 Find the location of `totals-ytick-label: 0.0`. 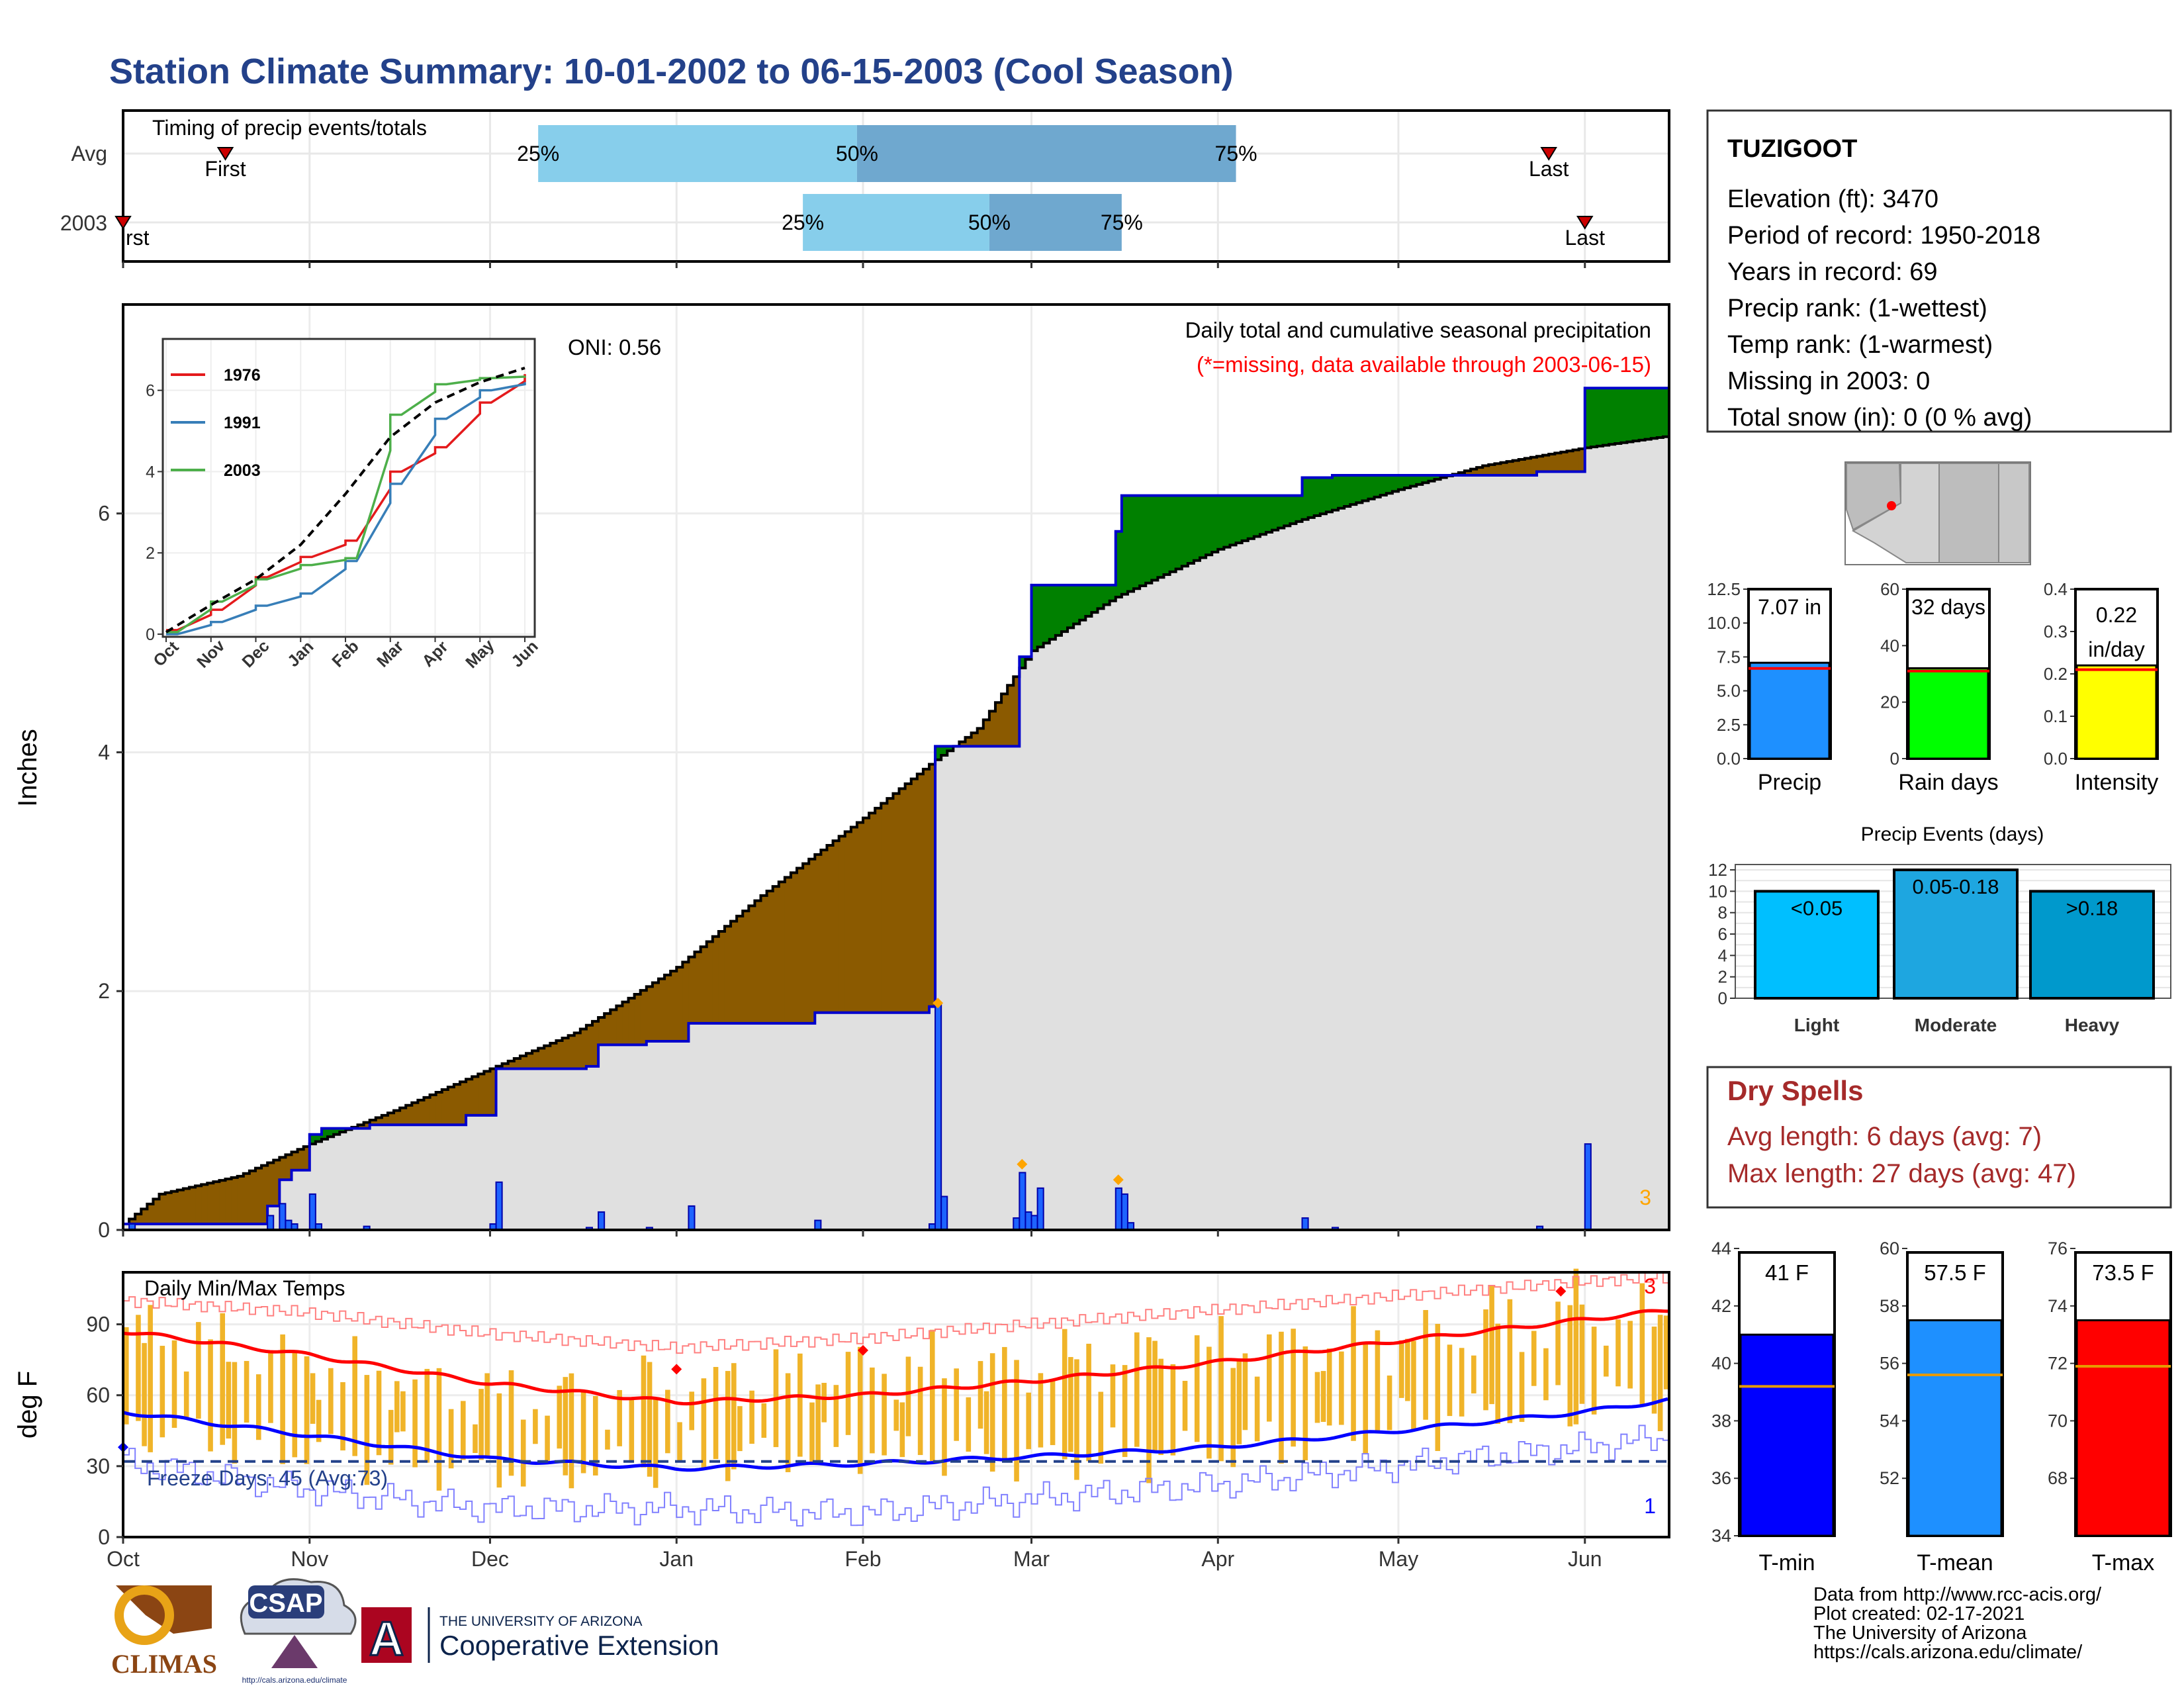

totals-ytick-label: 0.0 is located at coordinates (1729, 759).